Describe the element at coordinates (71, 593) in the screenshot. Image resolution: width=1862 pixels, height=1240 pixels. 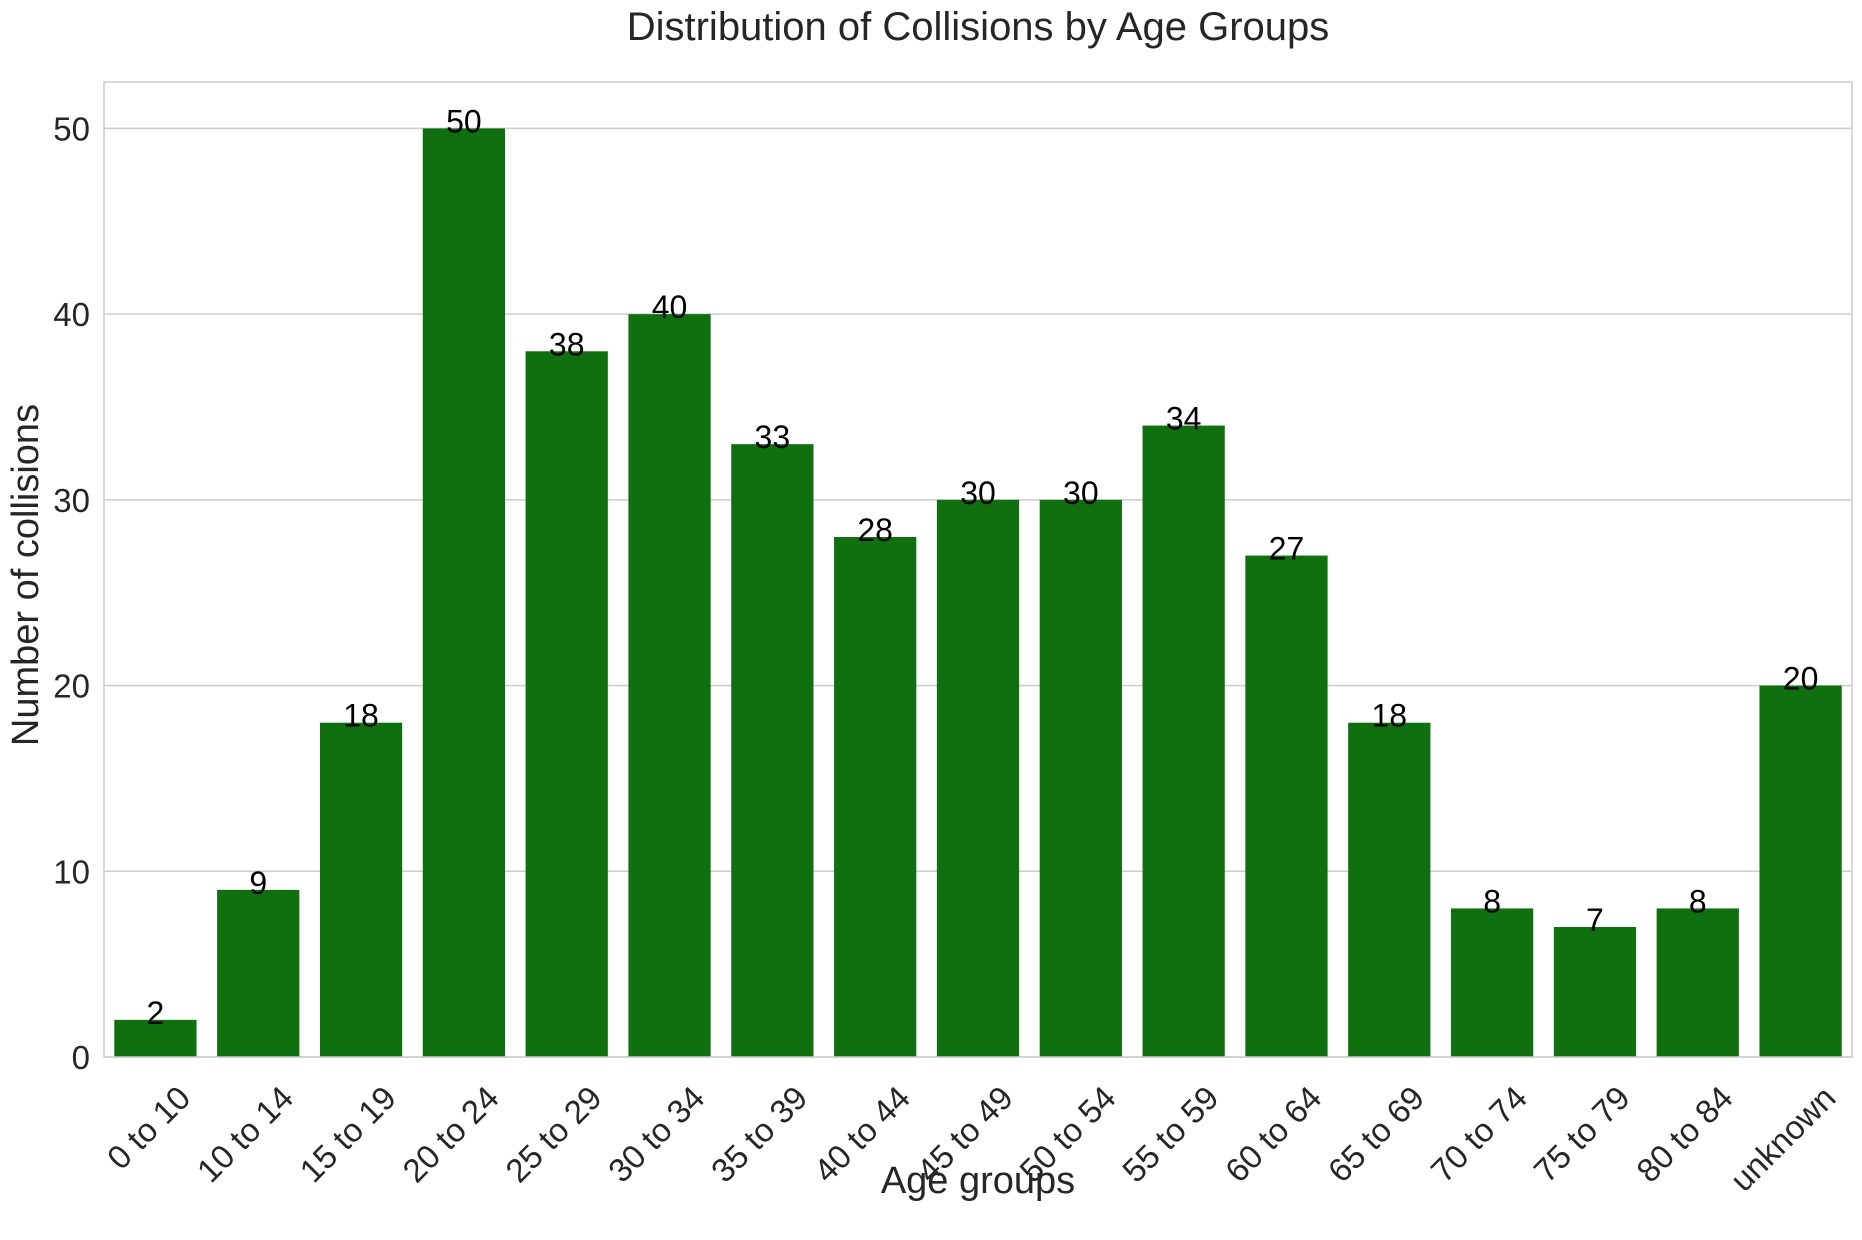
I see `y-axis-ticks: 0 10 20 30 40 50` at that location.